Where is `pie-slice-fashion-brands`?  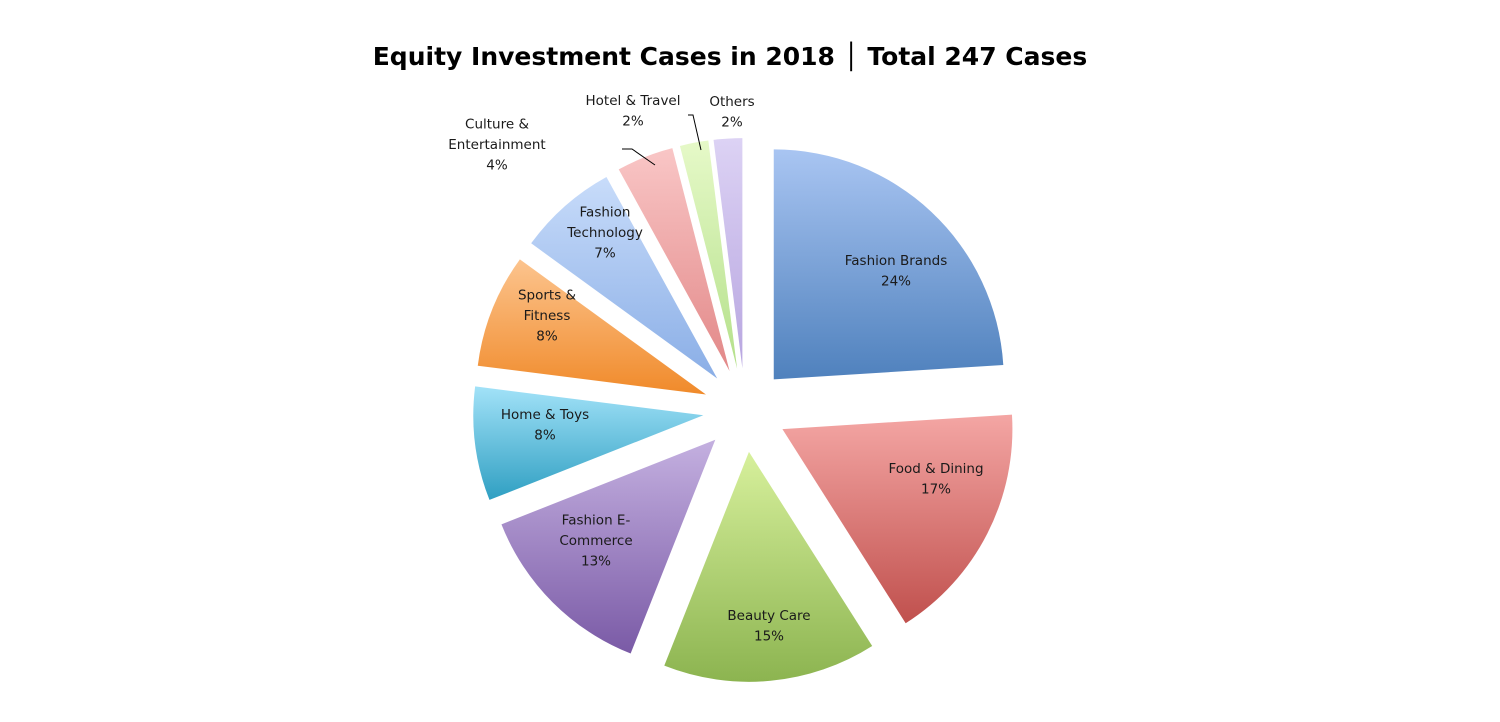 pie-slice-fashion-brands is located at coordinates (888, 264).